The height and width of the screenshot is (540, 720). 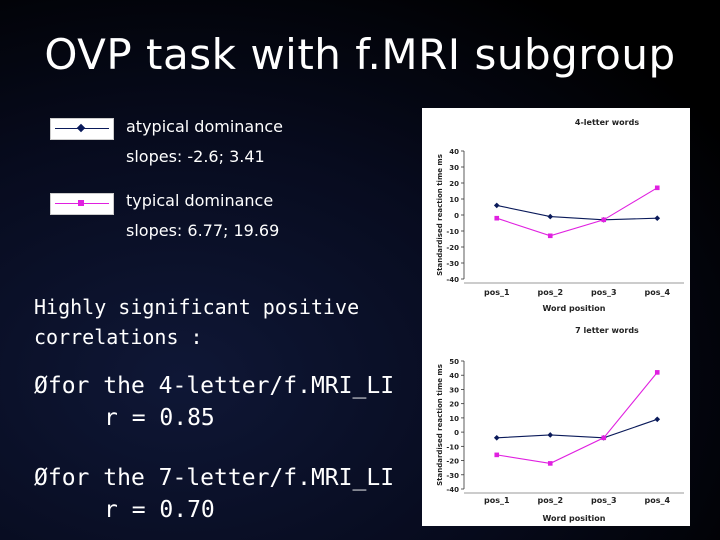 I want to click on legend-swatch-typical, so click(x=82, y=204).